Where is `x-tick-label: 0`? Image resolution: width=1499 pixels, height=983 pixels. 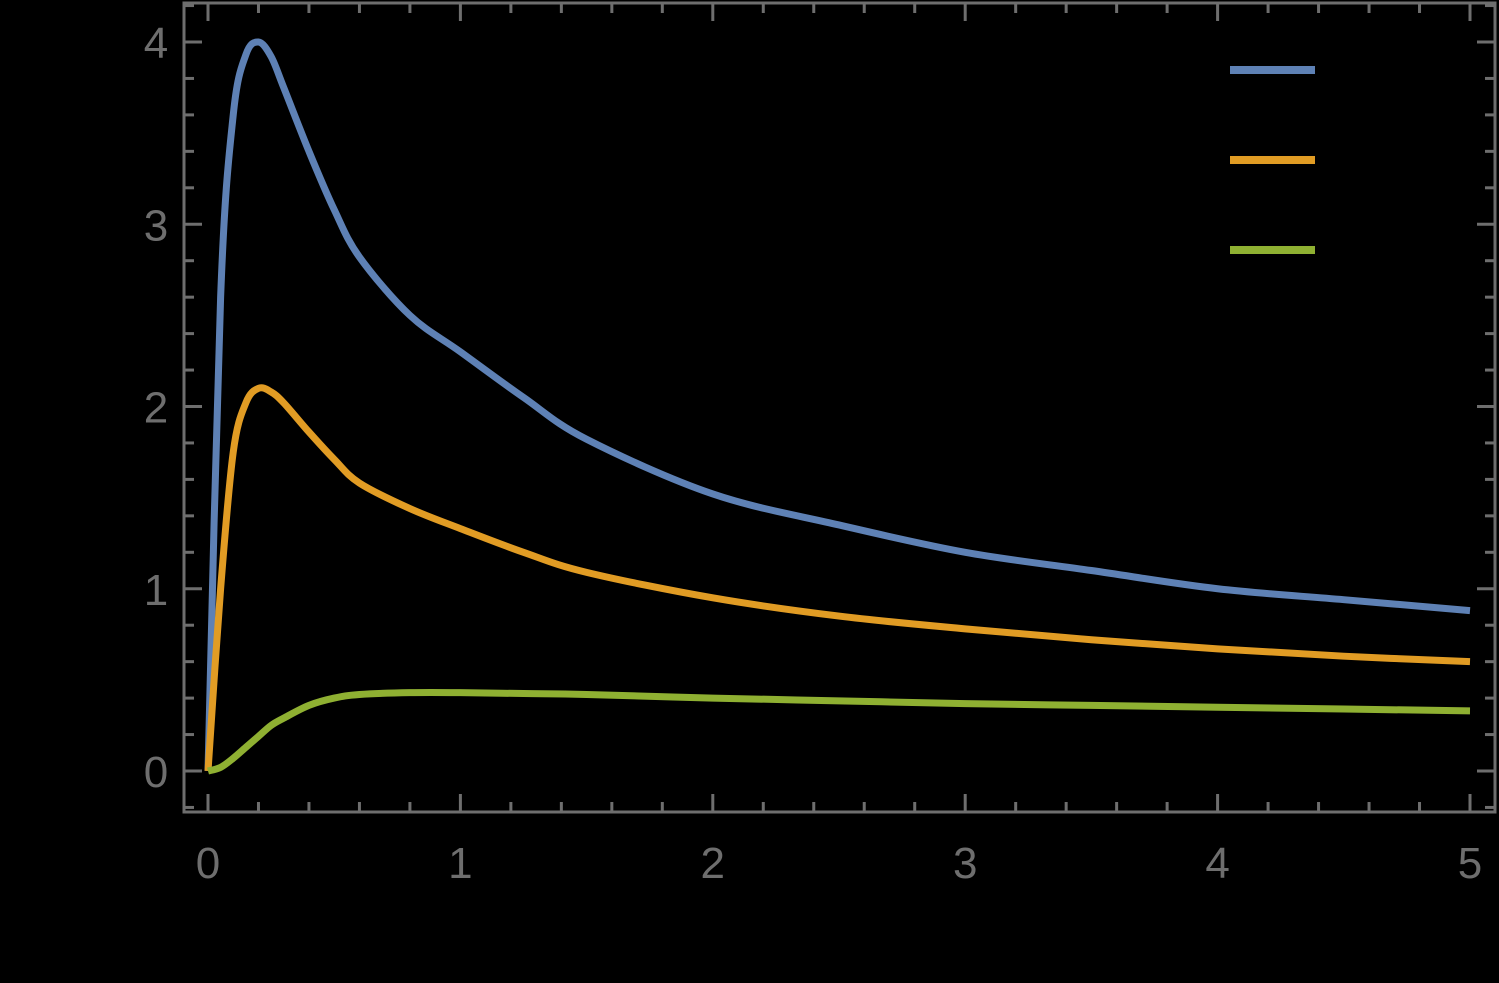
x-tick-label: 0 is located at coordinates (208, 863).